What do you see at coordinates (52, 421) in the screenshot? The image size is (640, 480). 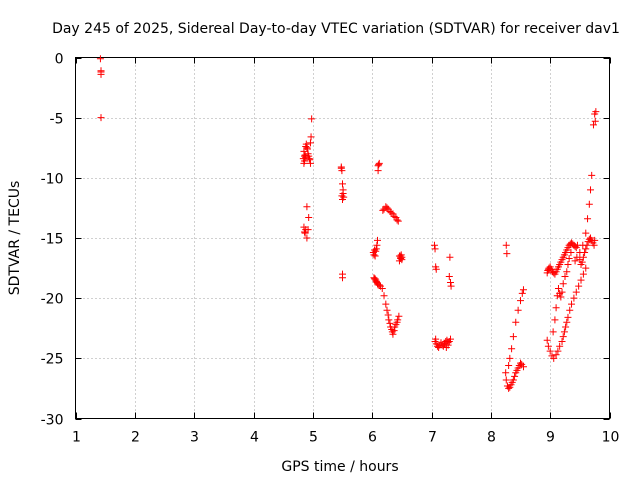 I see `y-tick-label: -30` at bounding box center [52, 421].